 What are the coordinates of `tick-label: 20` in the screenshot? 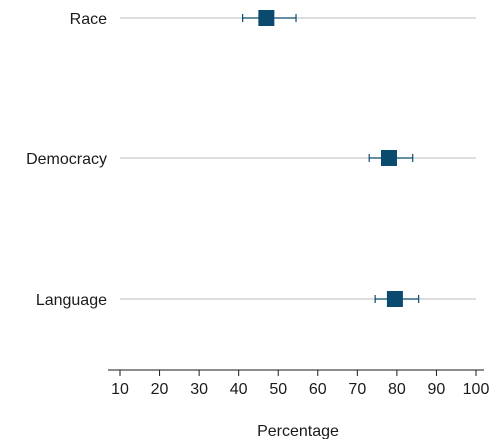 It's located at (160, 389).